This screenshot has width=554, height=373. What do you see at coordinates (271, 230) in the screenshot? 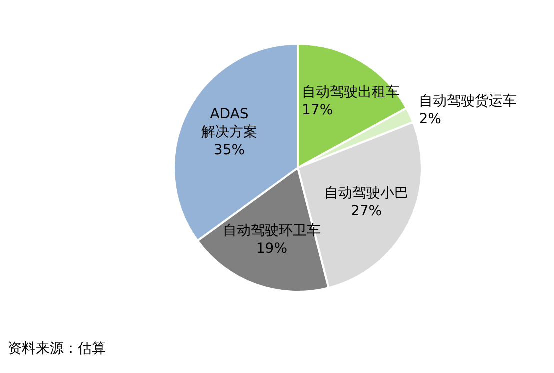
I see `slice-label: 自动驾驶环卫车` at bounding box center [271, 230].